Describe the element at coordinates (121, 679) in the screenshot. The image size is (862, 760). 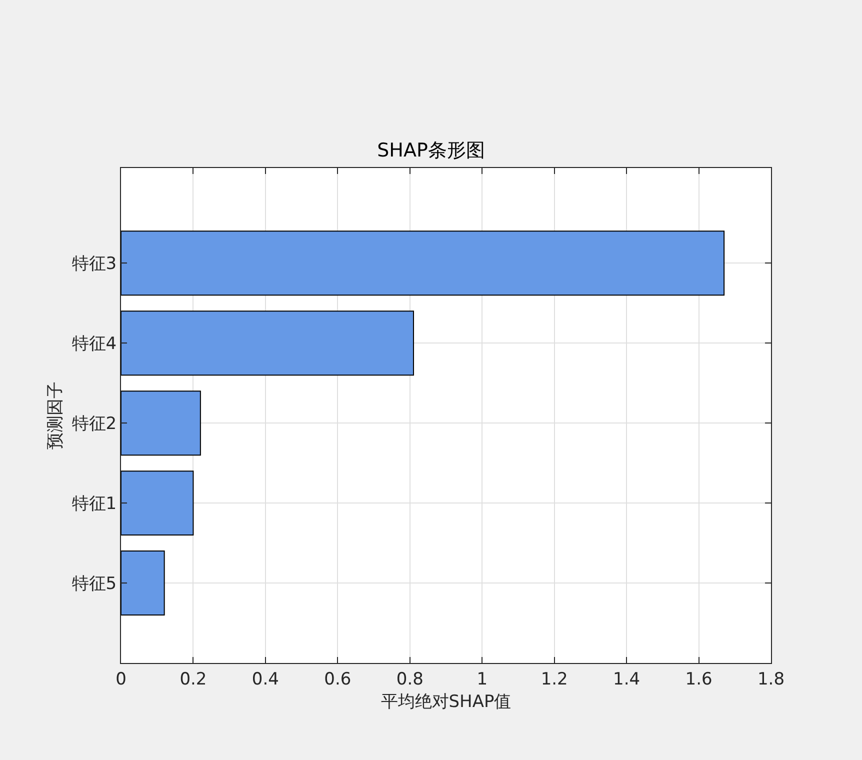
I see `x-tick-label: 0` at that location.